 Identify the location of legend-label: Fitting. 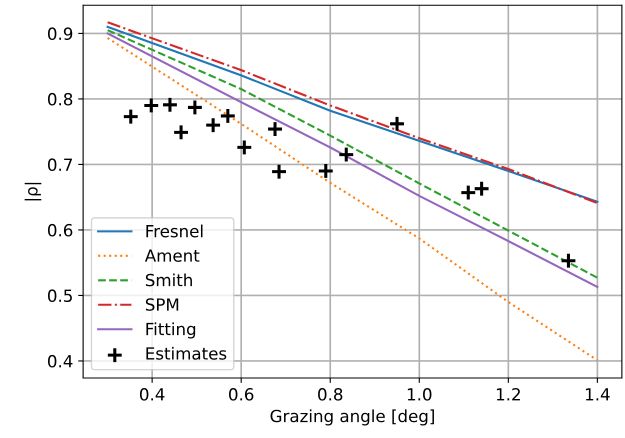
(171, 330).